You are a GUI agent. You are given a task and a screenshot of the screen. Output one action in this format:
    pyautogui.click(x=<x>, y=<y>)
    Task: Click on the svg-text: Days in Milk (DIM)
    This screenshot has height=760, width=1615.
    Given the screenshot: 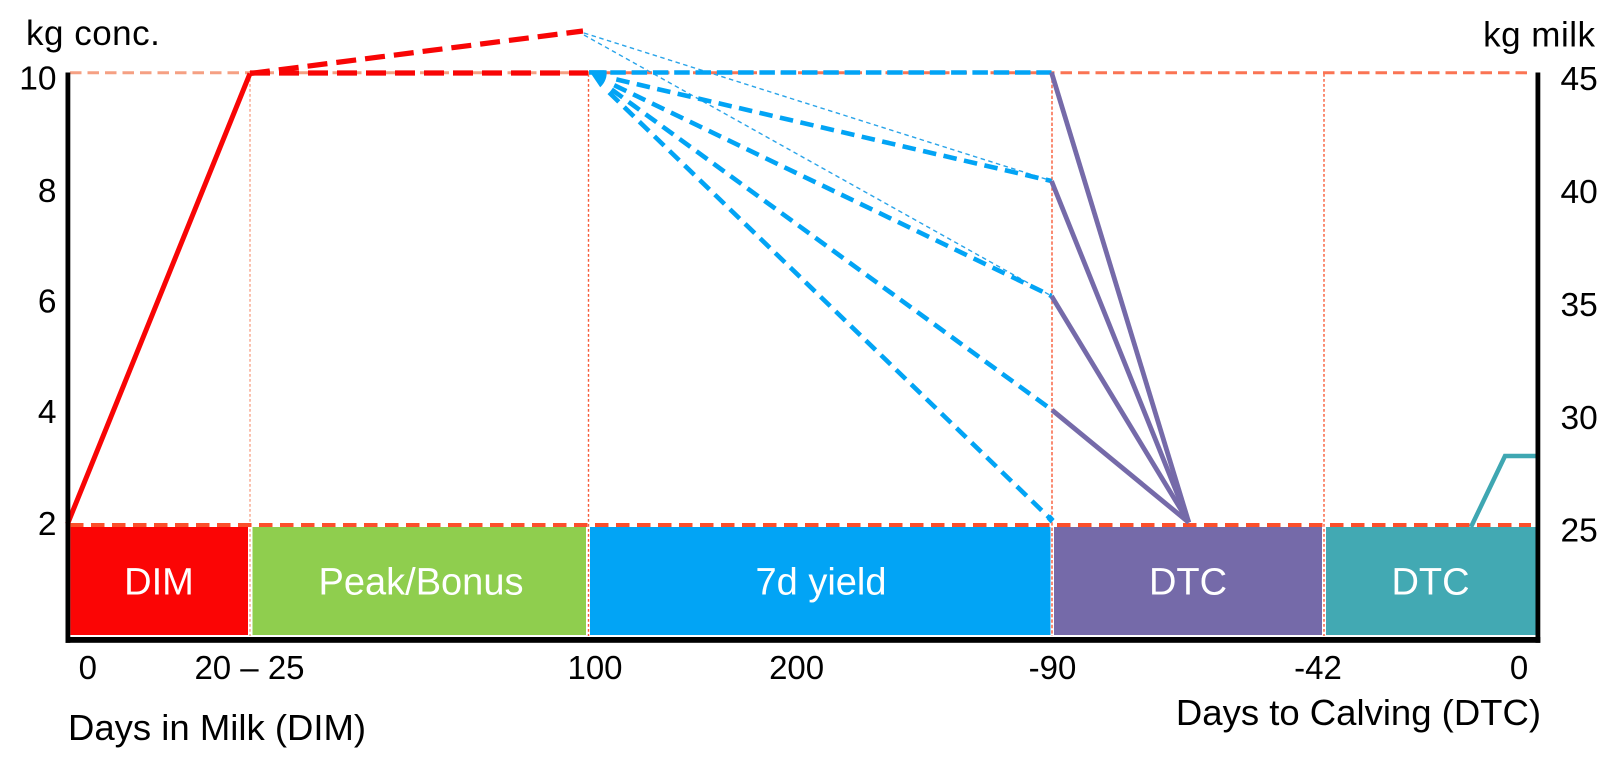 What is the action you would take?
    pyautogui.click(x=217, y=727)
    